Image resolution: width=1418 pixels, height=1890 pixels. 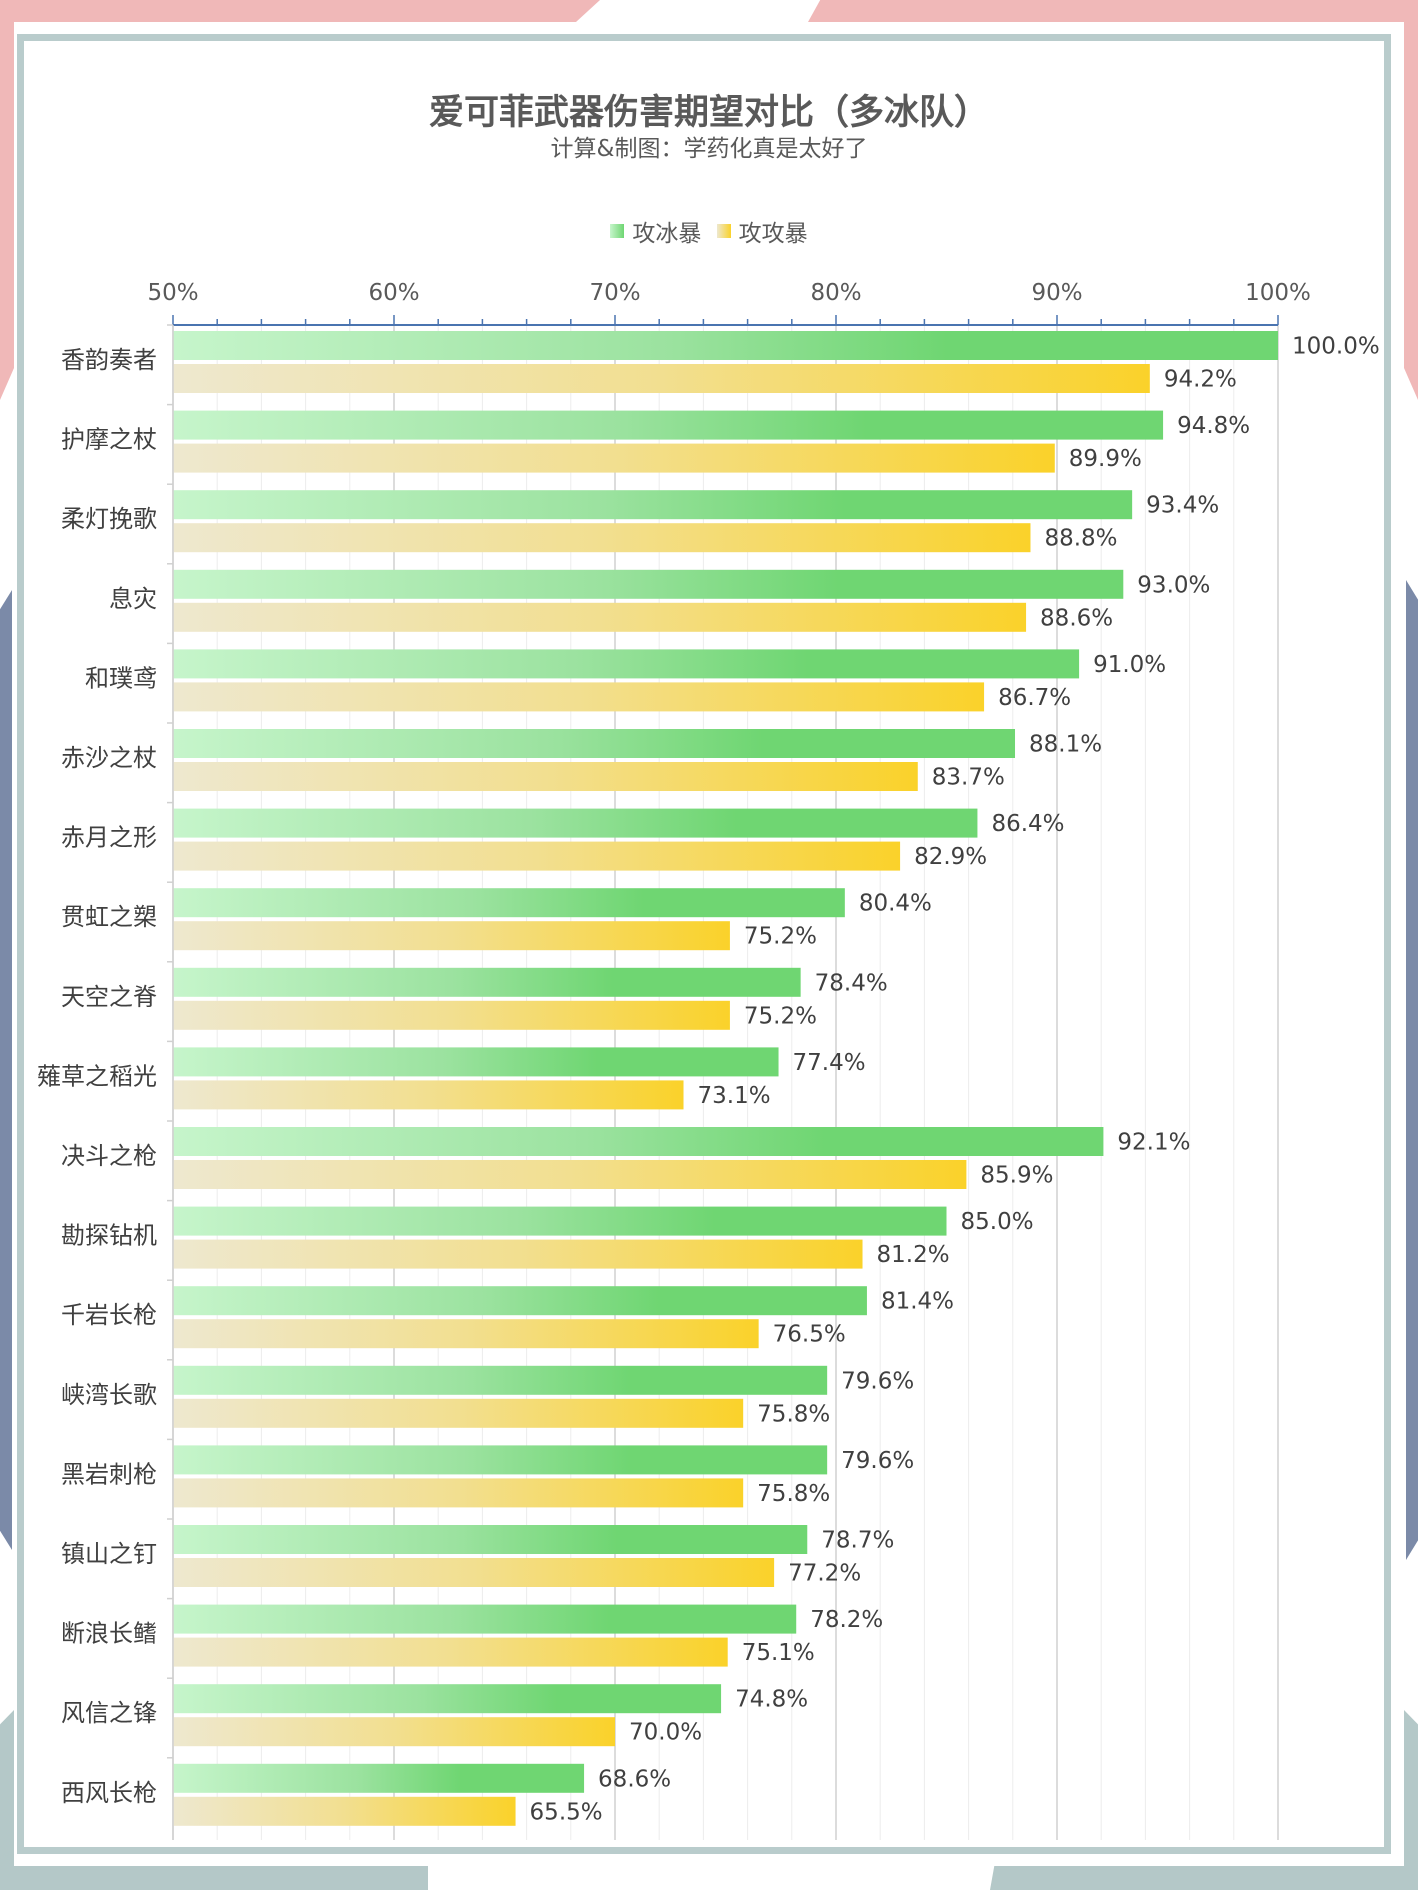 I want to click on legend-item-atk: 攻攻暴, so click(x=762, y=231).